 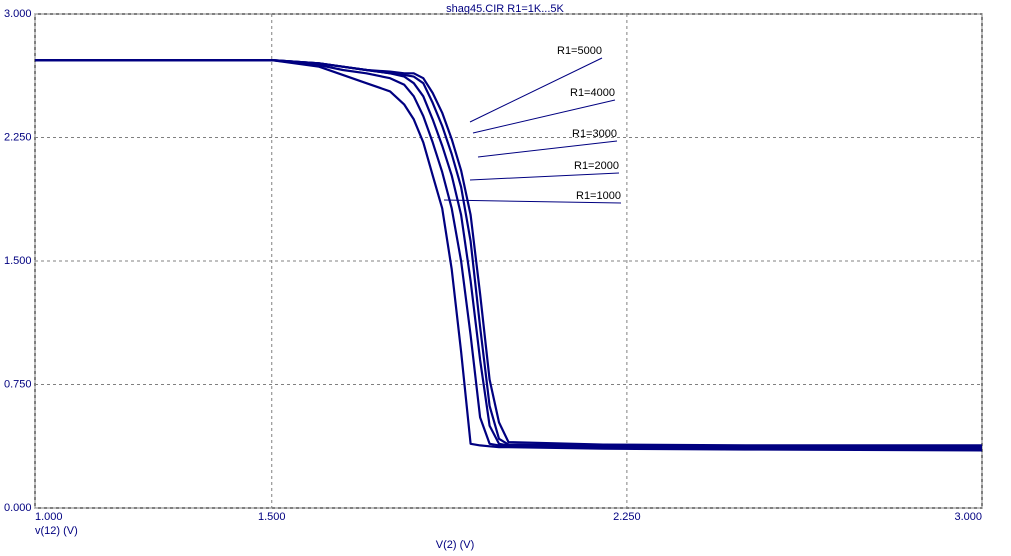 What do you see at coordinates (18, 508) in the screenshot?
I see `y-tick-label: 0.000` at bounding box center [18, 508].